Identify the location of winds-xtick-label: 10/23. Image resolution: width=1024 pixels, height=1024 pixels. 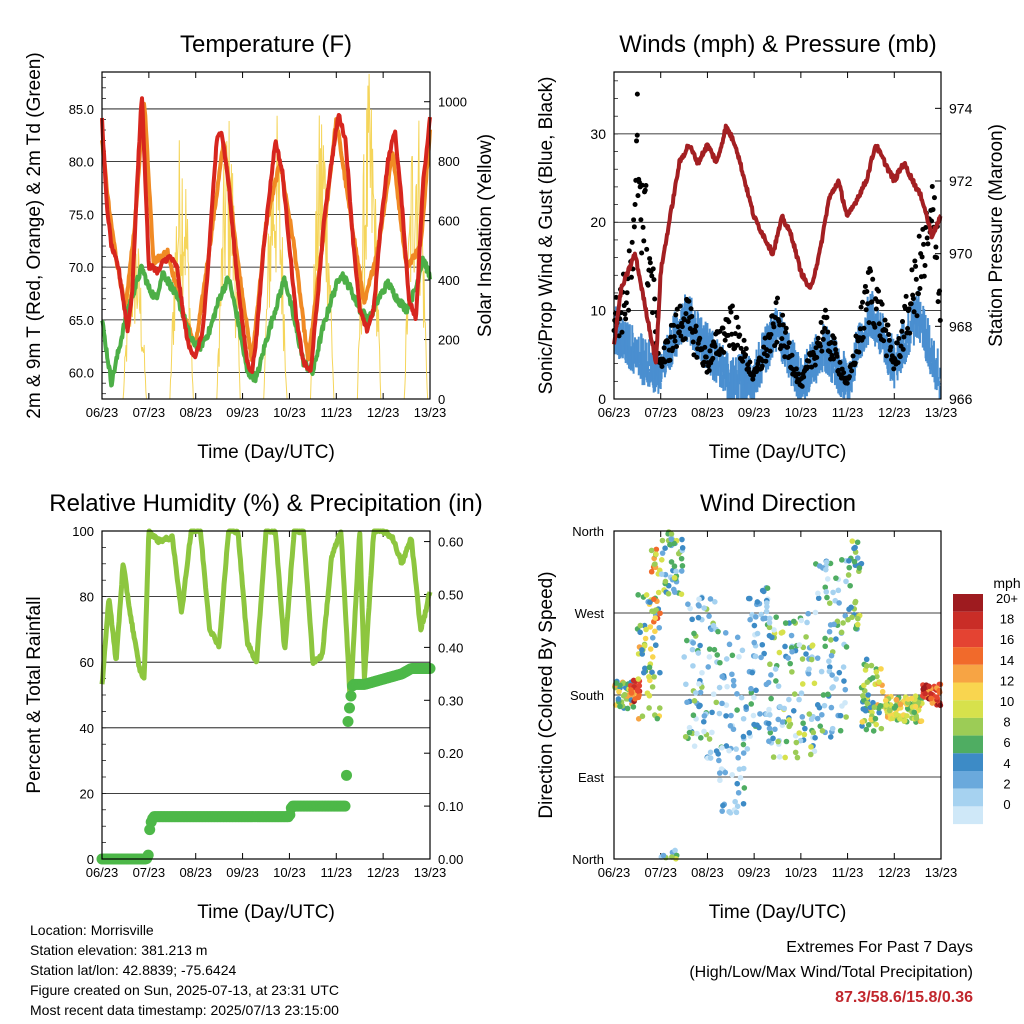
(801, 412).